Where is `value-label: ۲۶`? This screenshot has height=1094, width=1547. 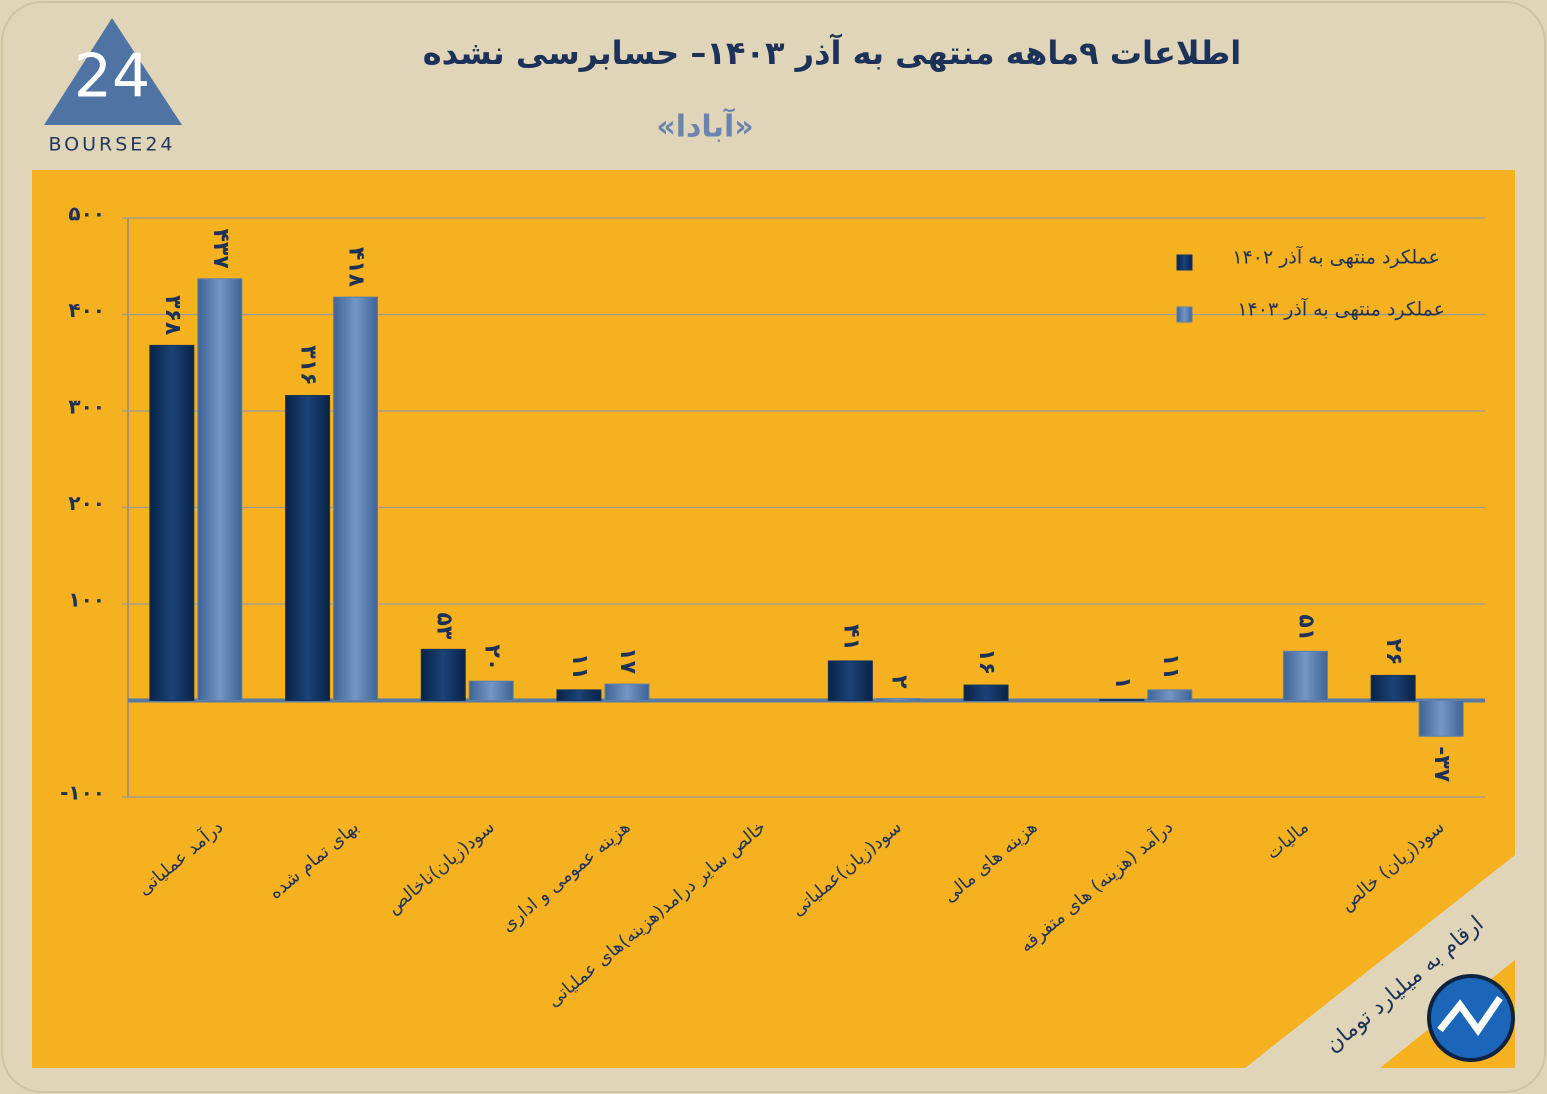
value-label: ۲۶ is located at coordinates (1393, 652).